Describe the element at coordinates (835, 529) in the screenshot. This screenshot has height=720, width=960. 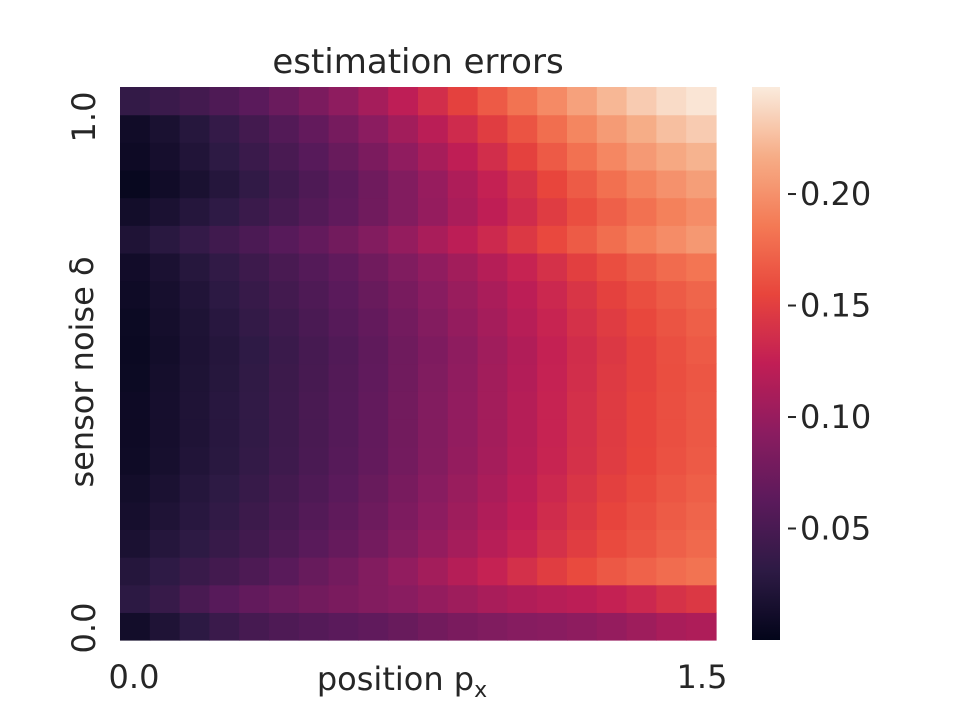
I see `colorbar-tick-label: 0.05` at that location.